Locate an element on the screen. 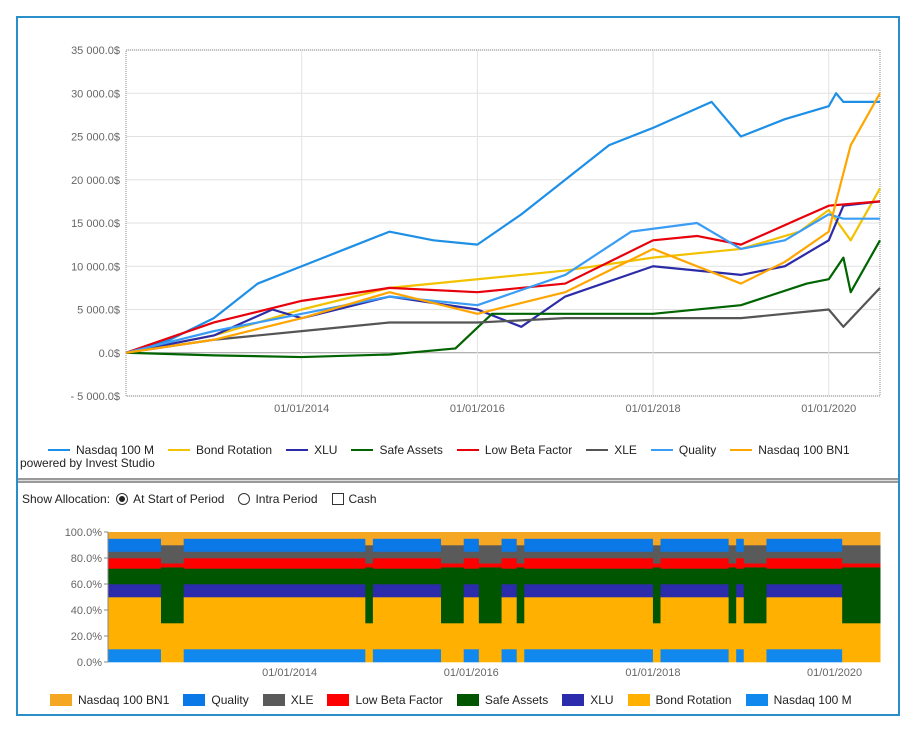 The image size is (920, 737). checkbox-box is located at coordinates (337, 499).